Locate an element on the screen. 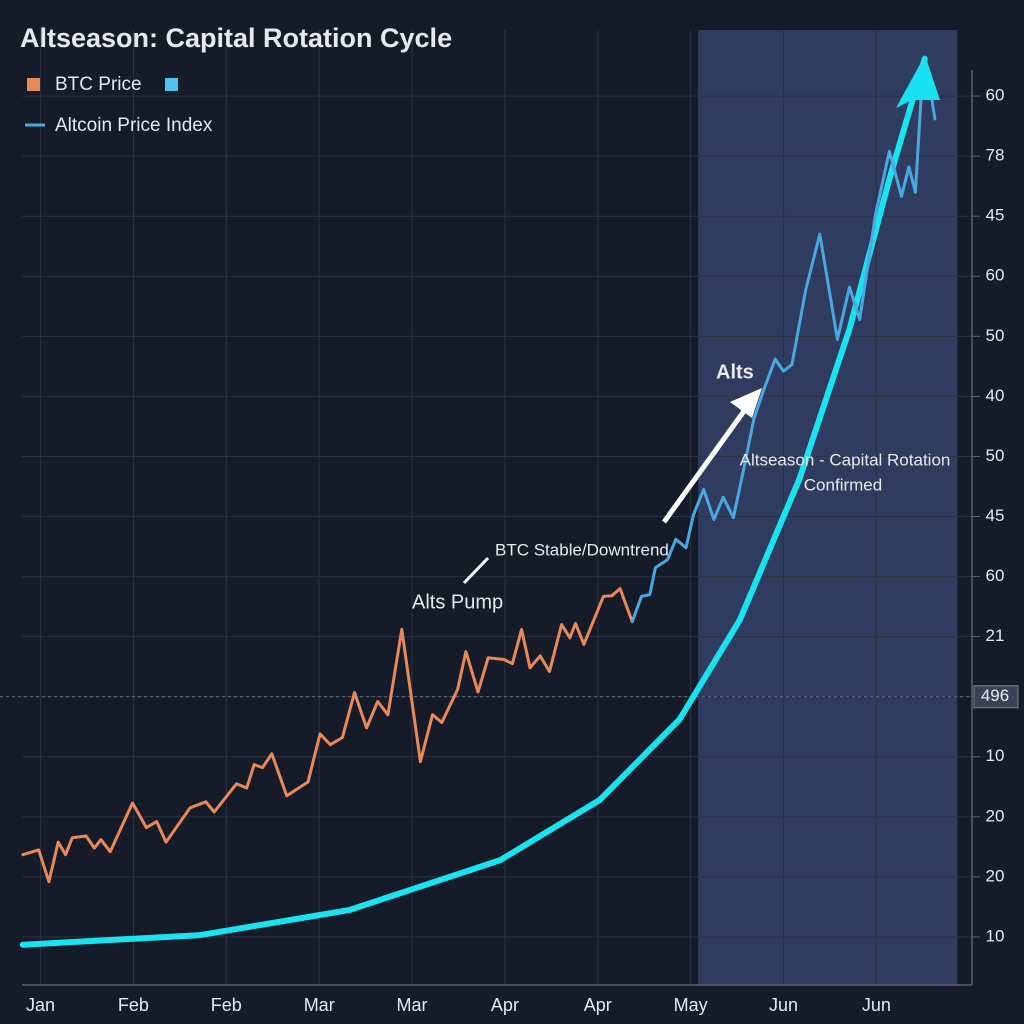 The width and height of the screenshot is (1024, 1024). annotation: Confirmed is located at coordinates (843, 484).